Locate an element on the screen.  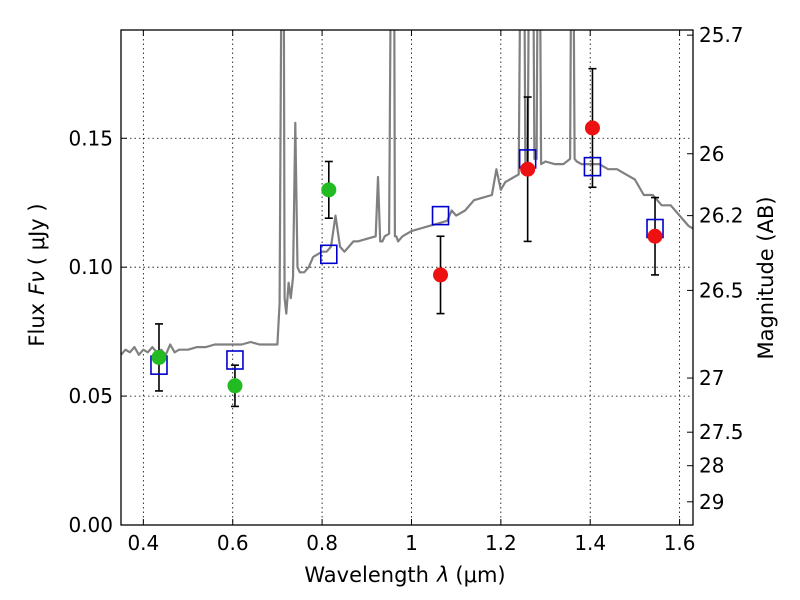
y2-tick-label: 26 is located at coordinates (711, 154).